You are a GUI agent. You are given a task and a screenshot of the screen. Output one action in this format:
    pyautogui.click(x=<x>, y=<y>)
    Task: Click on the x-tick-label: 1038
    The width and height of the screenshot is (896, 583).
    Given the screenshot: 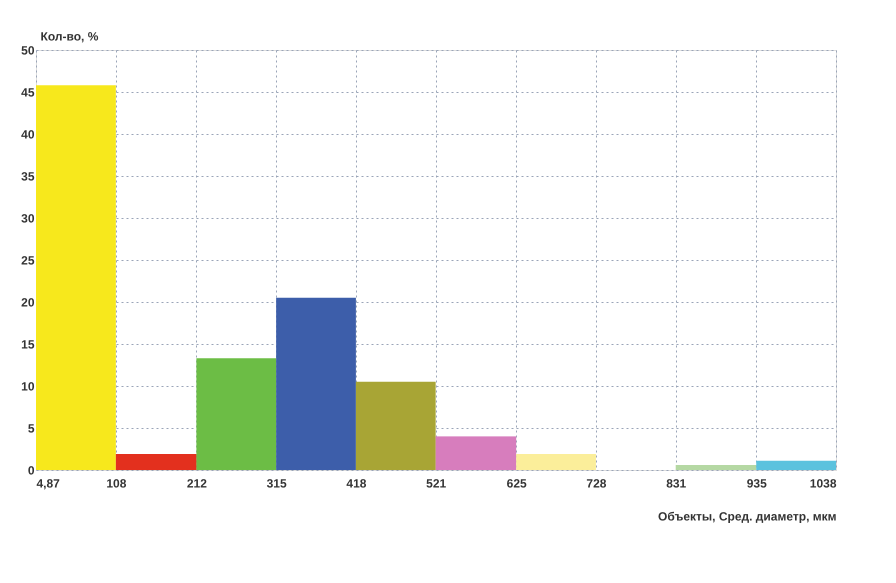 What is the action you would take?
    pyautogui.click(x=823, y=483)
    